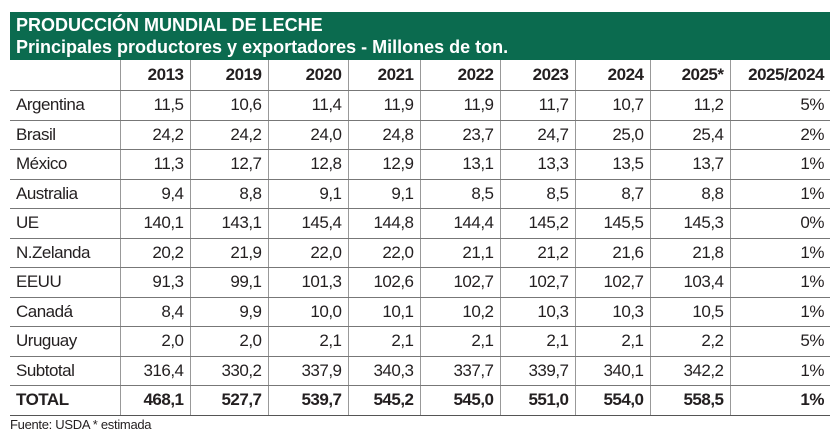 This screenshot has width=840, height=443. Describe the element at coordinates (307, 75) in the screenshot. I see `column-header: 2020` at that location.